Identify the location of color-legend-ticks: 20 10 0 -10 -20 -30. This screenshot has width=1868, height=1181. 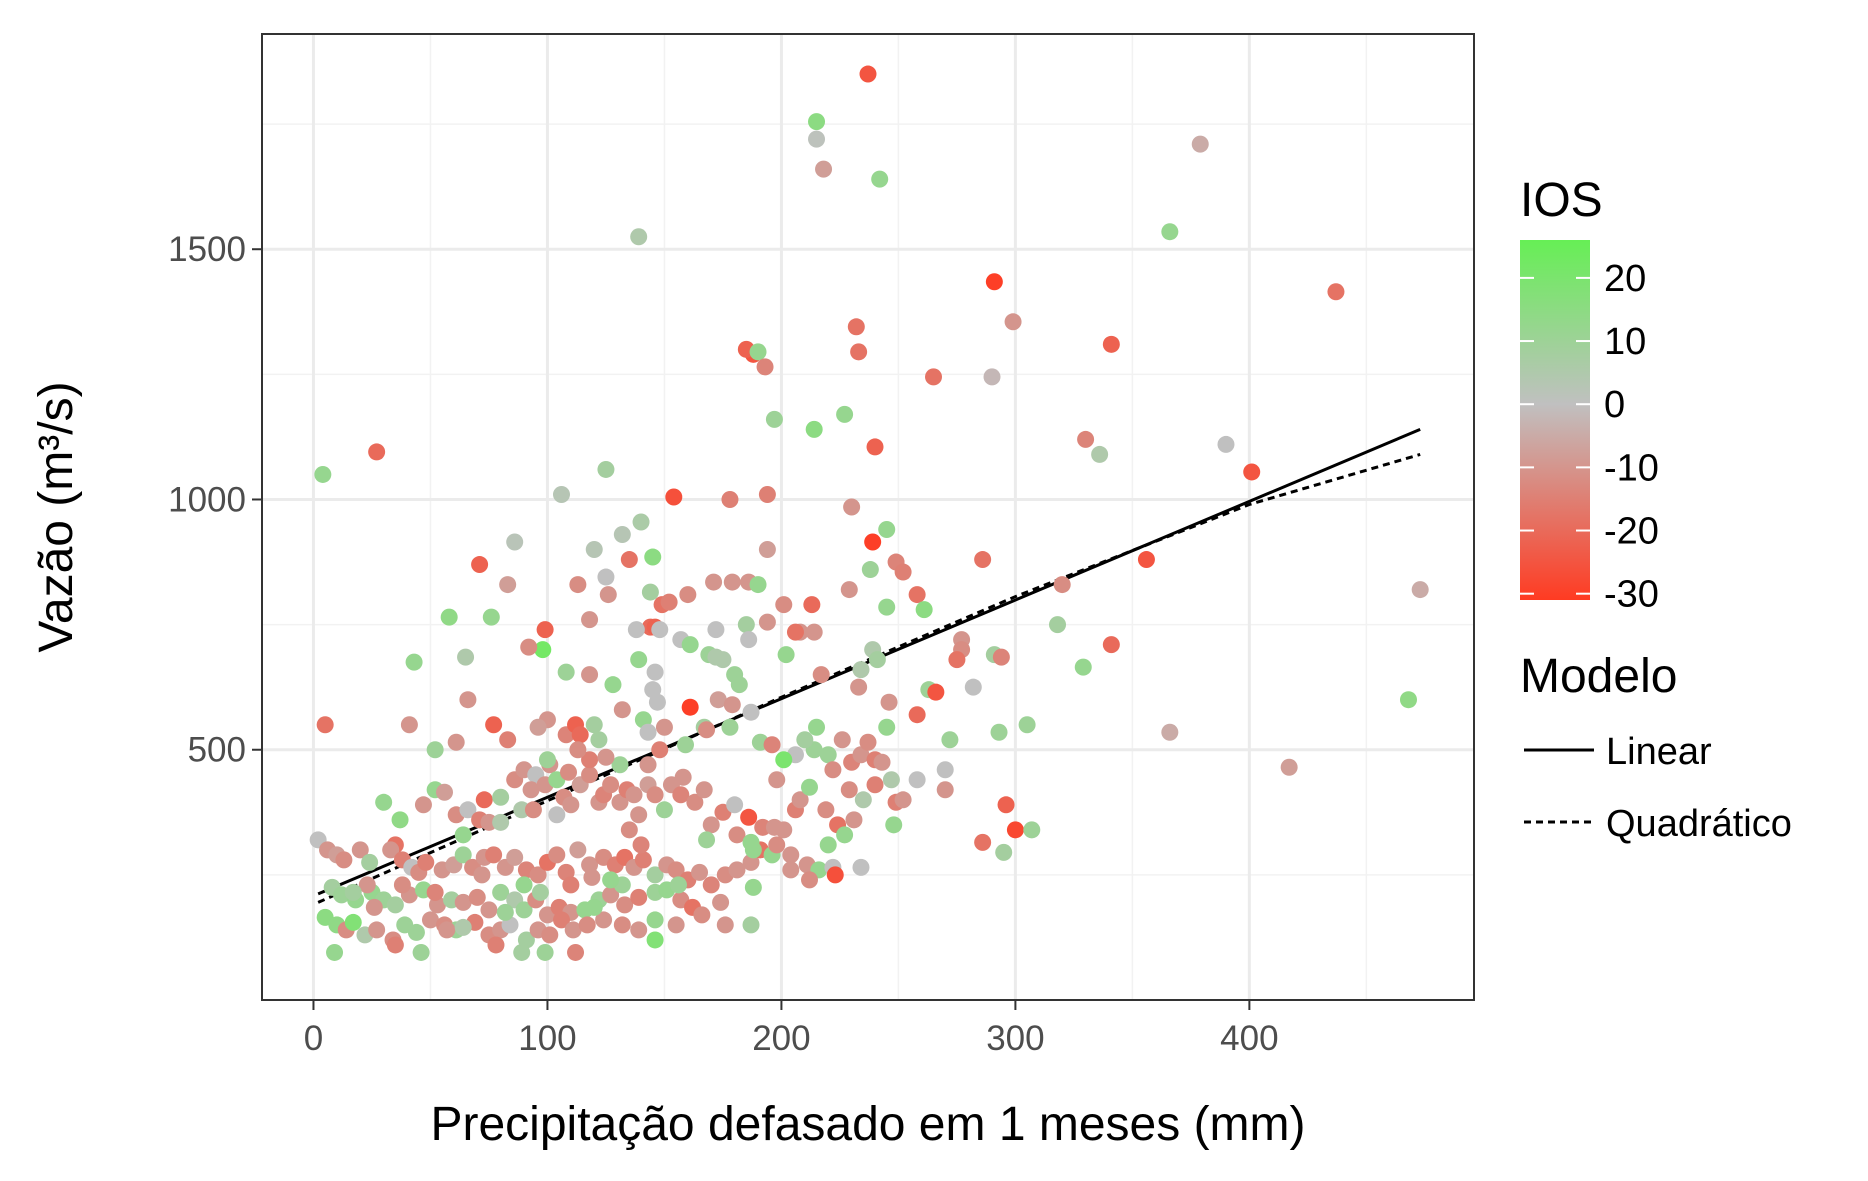
(1589, 437).